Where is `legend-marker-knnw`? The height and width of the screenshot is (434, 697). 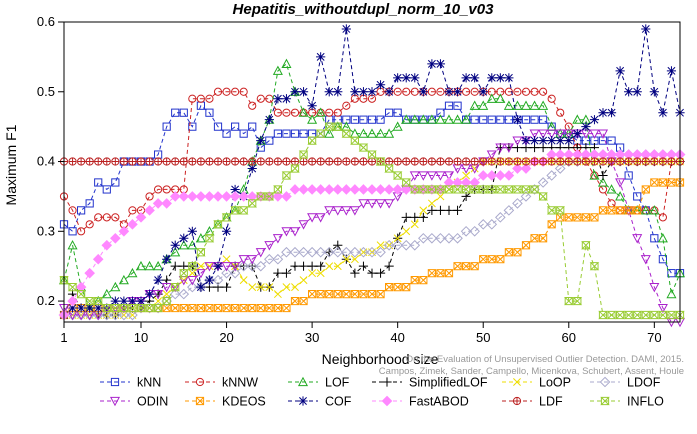 legend-marker-knnw is located at coordinates (200, 382).